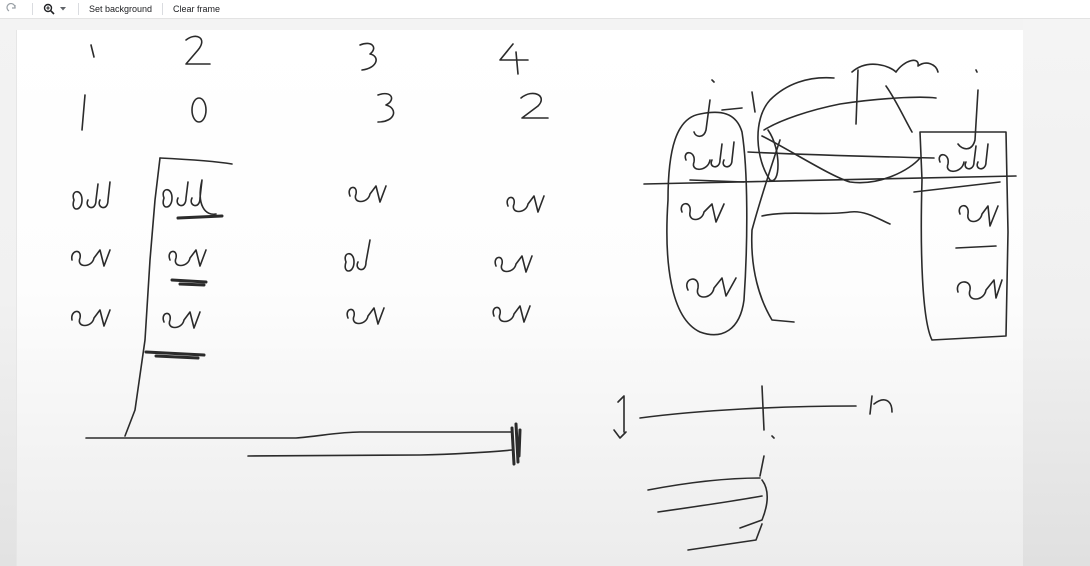 The width and height of the screenshot is (1090, 566). Describe the element at coordinates (121, 9) in the screenshot. I see `set-background-button: Set background` at that location.